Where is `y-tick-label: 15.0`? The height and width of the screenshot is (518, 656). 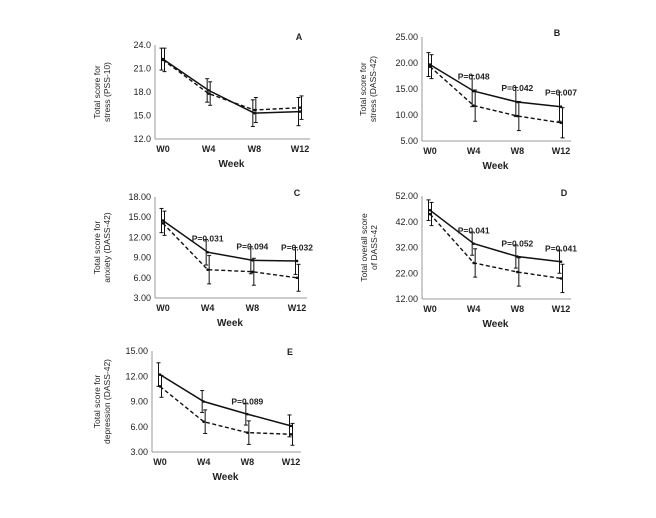
y-tick-label: 15.0 is located at coordinates (142, 116).